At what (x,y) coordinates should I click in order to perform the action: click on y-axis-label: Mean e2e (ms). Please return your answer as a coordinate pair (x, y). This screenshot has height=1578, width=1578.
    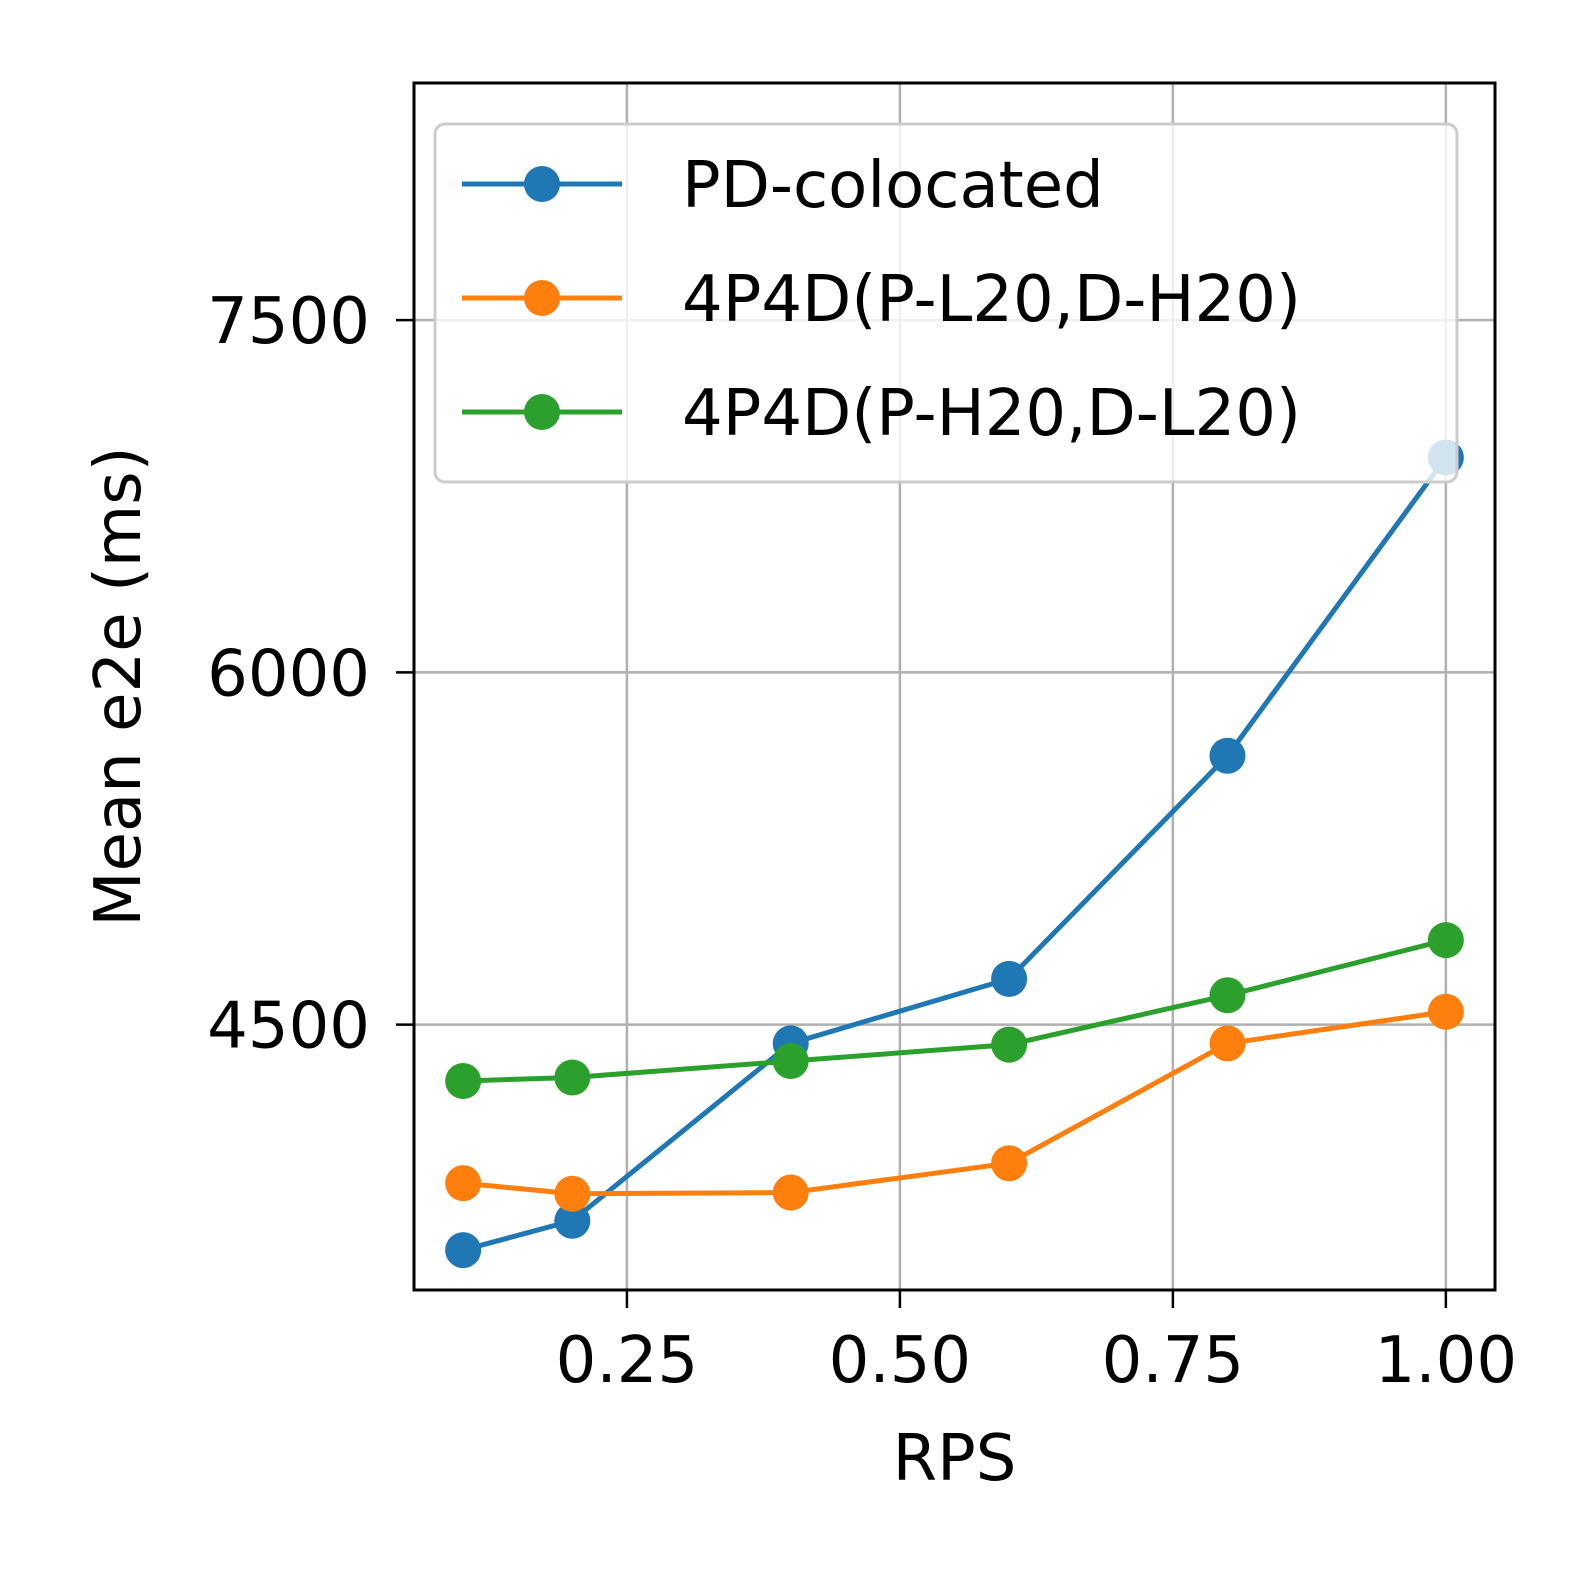
    Looking at the image, I should click on (119, 686).